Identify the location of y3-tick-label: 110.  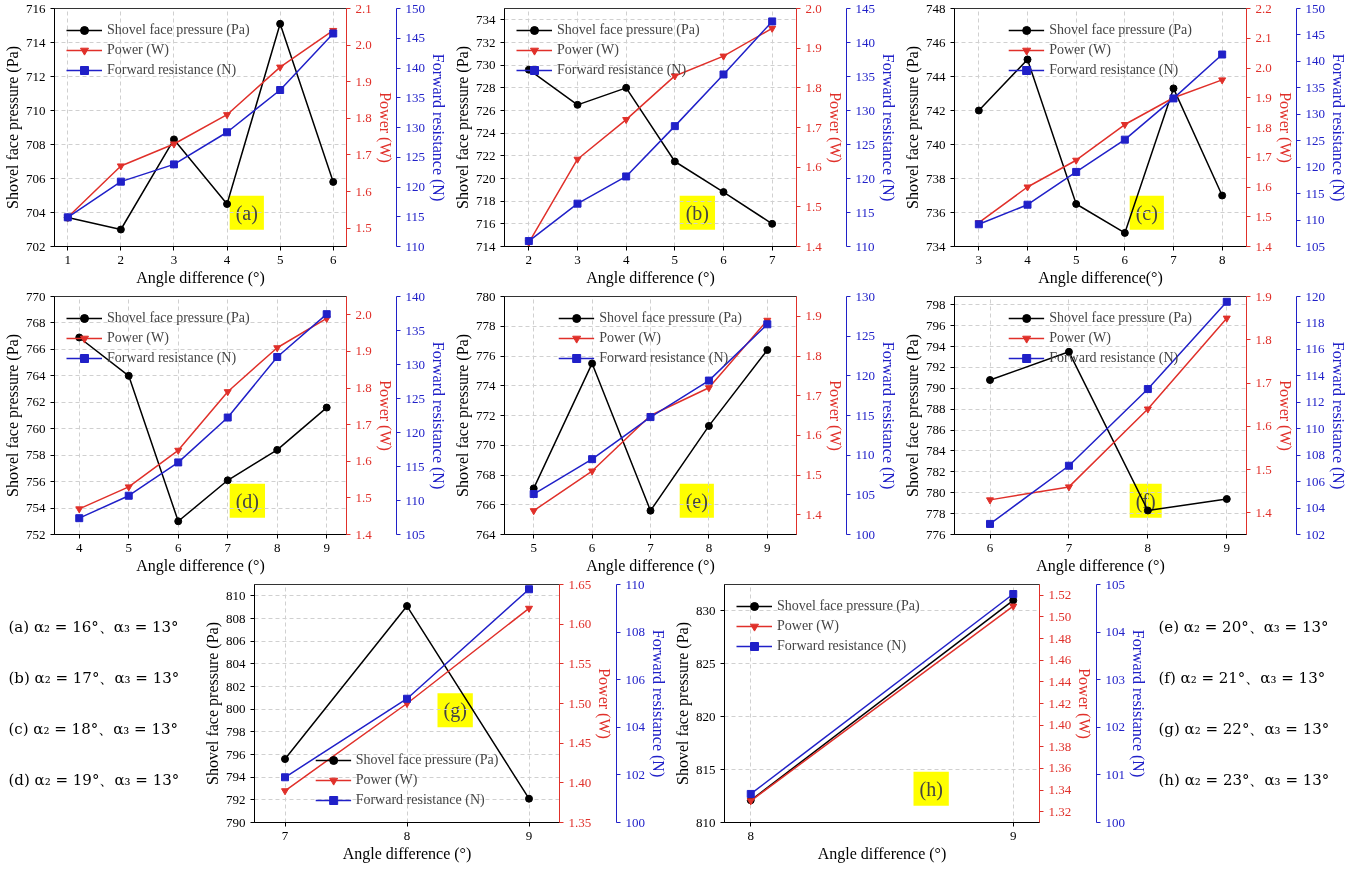
(635, 584).